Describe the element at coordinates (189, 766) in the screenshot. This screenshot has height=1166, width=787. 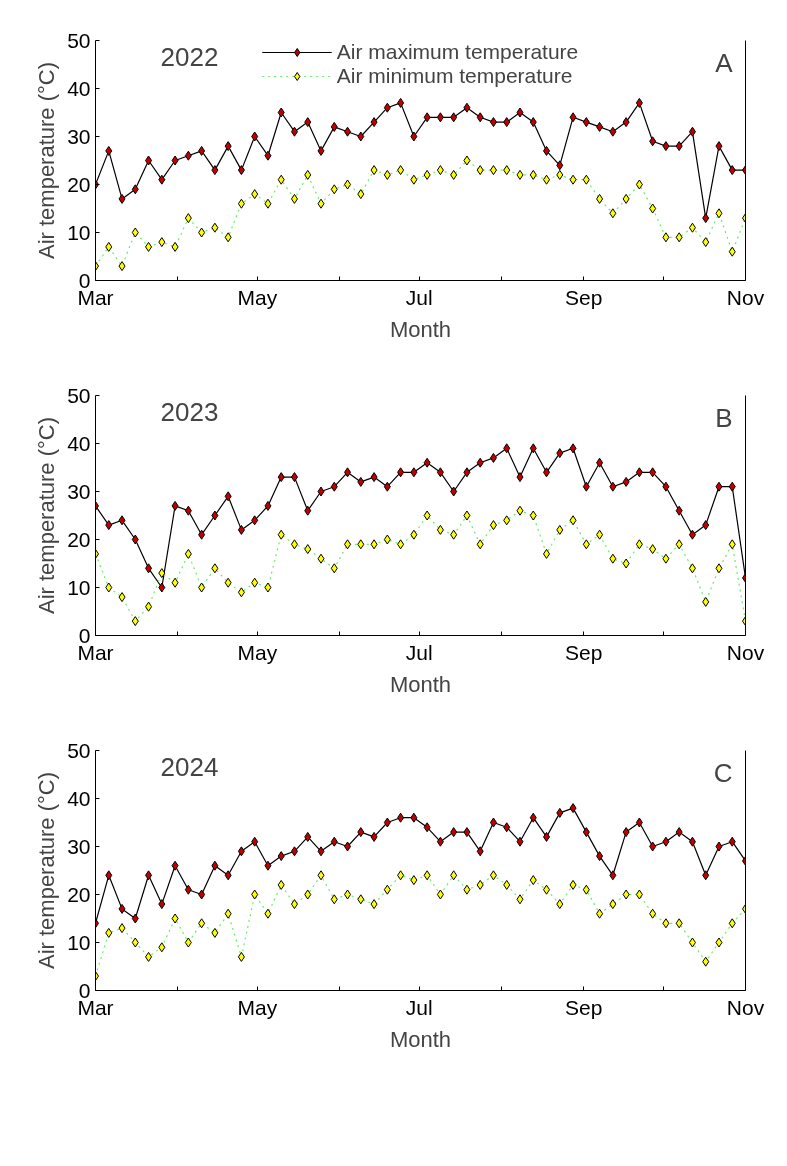
I see `annotation: 2024` at that location.